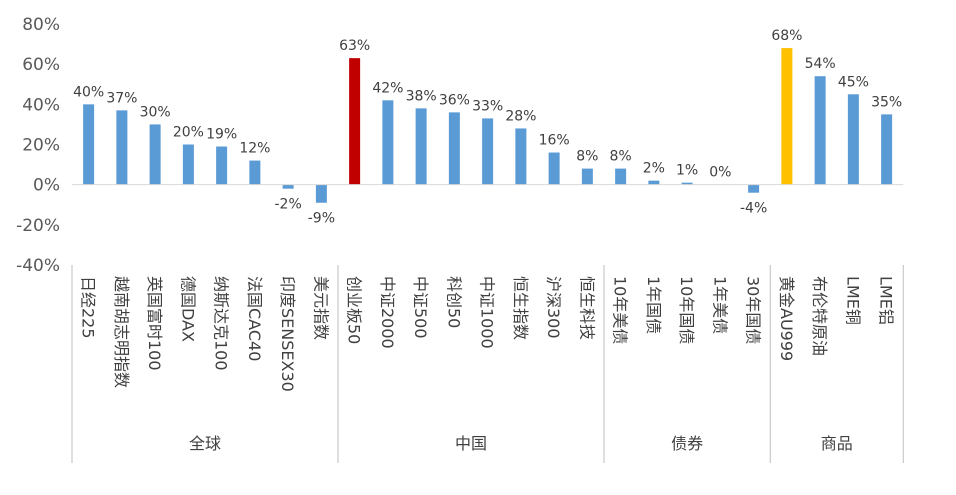 This screenshot has height=495, width=956. Describe the element at coordinates (852, 300) in the screenshot. I see `category-label: LME铜` at that location.